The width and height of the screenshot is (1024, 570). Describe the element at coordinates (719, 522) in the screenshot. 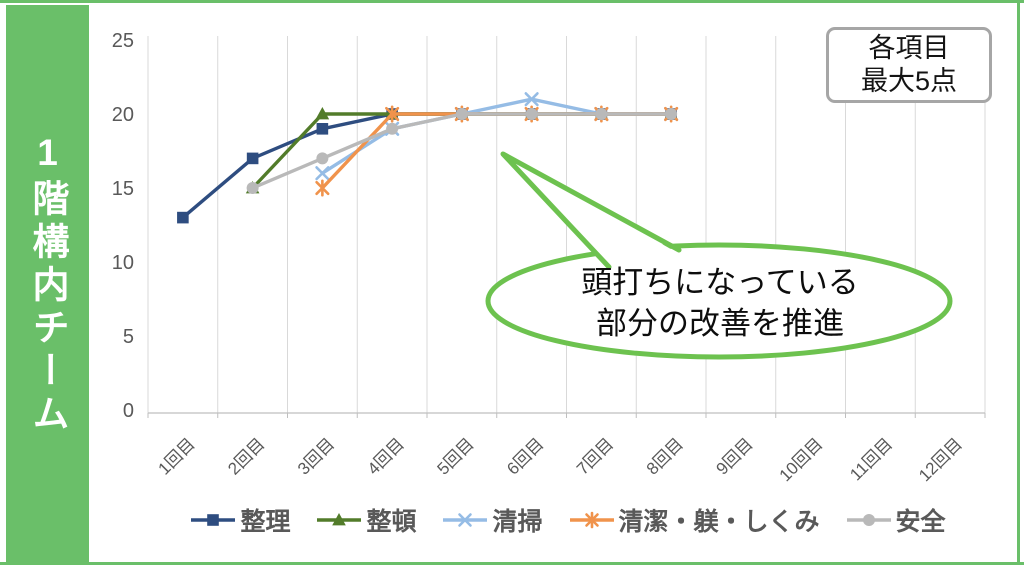

I see `legend-label: 清潔・躾・しくみ` at that location.